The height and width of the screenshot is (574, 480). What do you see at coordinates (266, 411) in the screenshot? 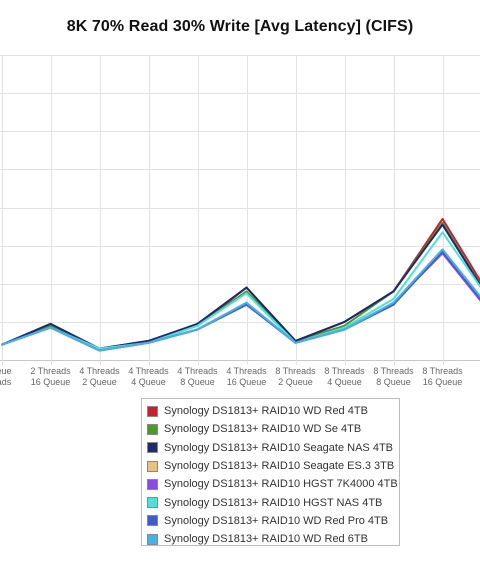
I see `legend-label: Synology DS1813+ RAID10 WD Red 4TB` at bounding box center [266, 411].